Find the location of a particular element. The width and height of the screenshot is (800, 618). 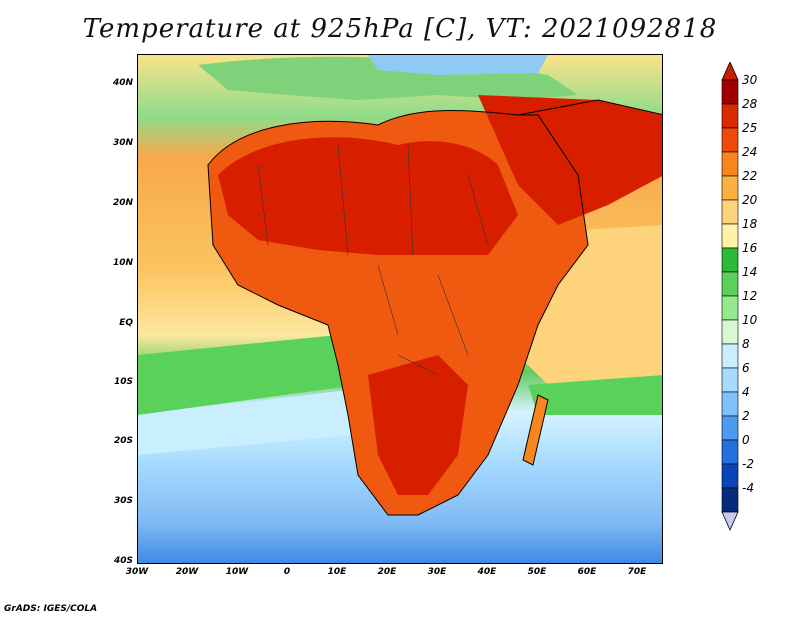

y-label: 10S is located at coordinates (123, 382).